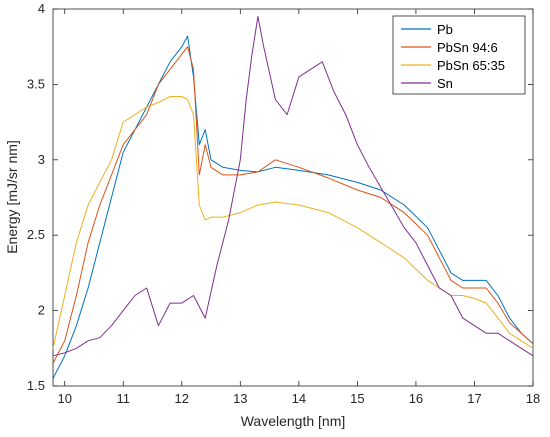 This screenshot has width=550, height=437. I want to click on x-tick-label: 13, so click(240, 398).